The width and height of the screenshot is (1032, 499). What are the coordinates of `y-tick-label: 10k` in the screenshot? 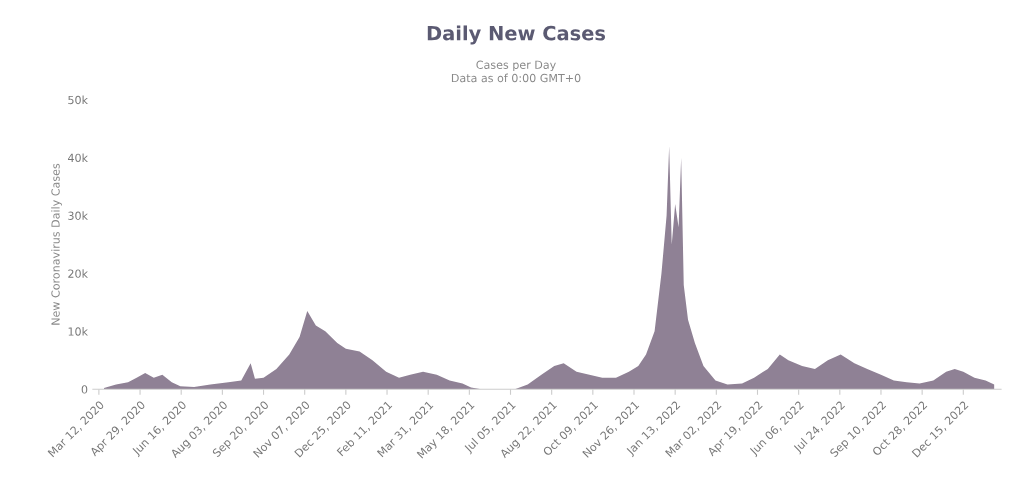 It's located at (78, 331).